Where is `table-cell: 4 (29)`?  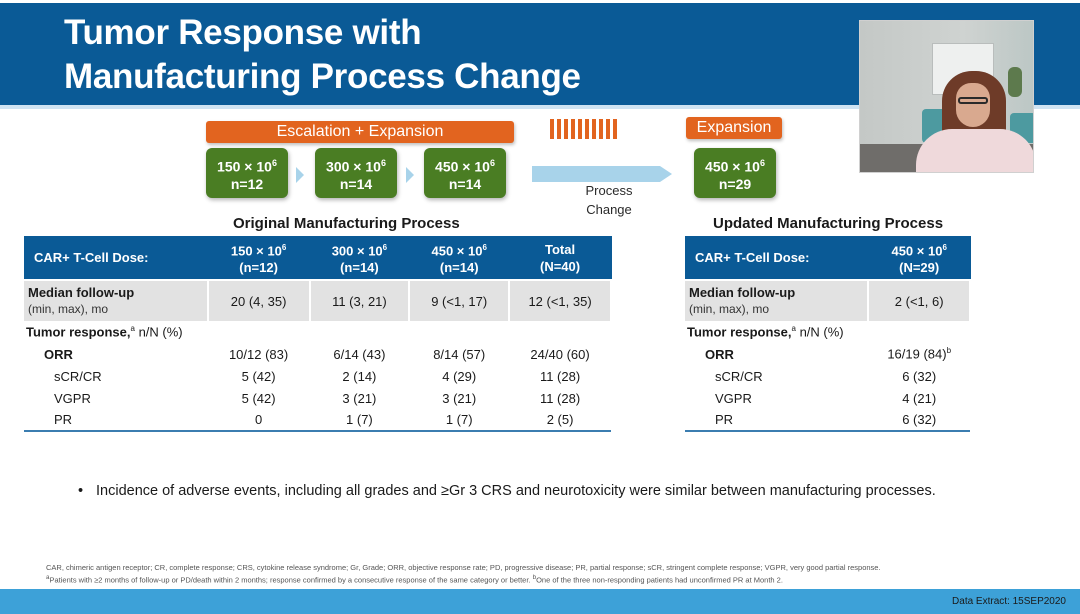
table-cell: 4 (29) is located at coordinates (459, 376).